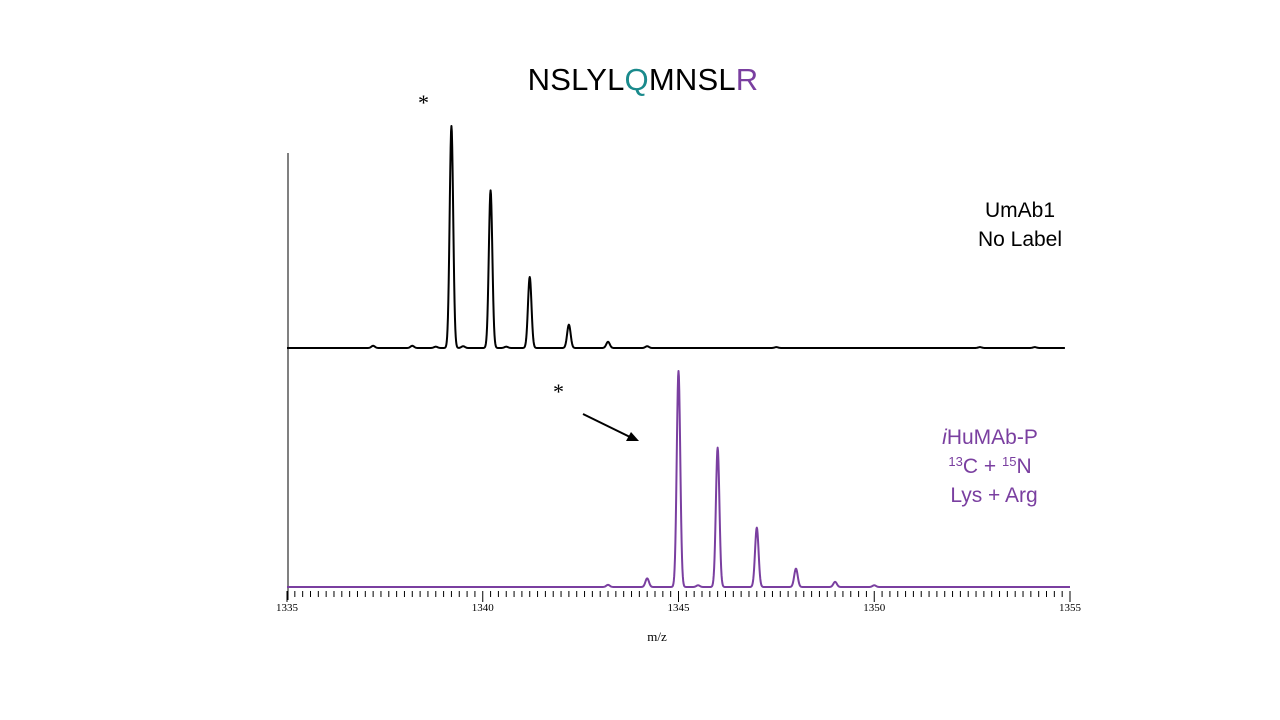 This screenshot has height=720, width=1280. Describe the element at coordinates (632, 436) in the screenshot. I see `annotation-arrow-head` at that location.